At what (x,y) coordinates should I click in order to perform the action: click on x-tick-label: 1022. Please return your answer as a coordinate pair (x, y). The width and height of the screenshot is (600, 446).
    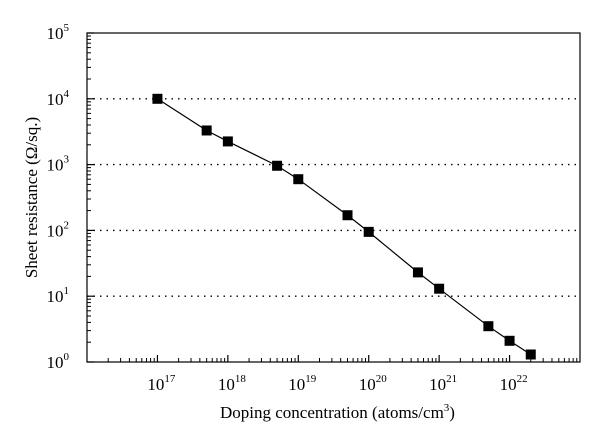
    Looking at the image, I should click on (514, 383).